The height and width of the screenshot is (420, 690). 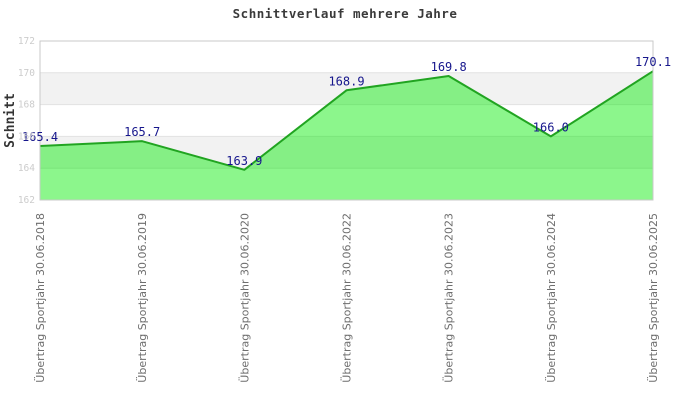 I want to click on y-tick-label: 172, so click(x=26, y=41).